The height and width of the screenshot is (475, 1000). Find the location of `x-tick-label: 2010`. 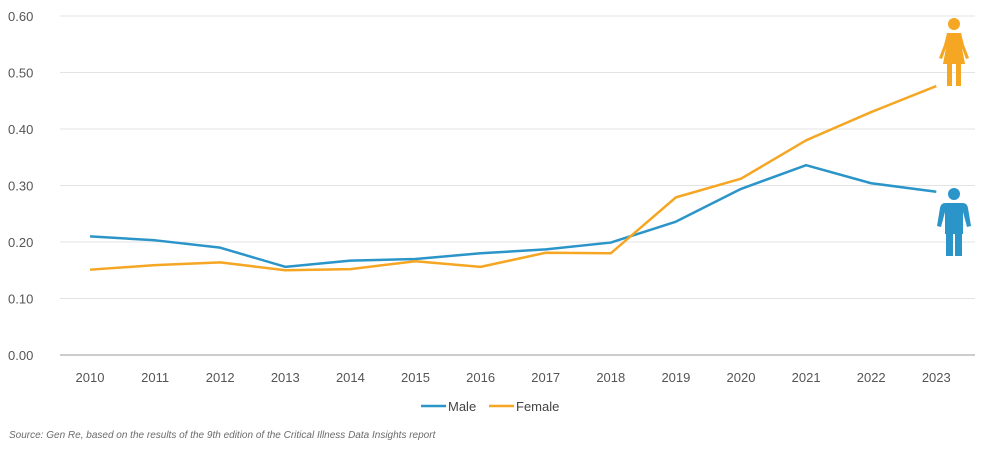

x-tick-label: 2010 is located at coordinates (90, 377).